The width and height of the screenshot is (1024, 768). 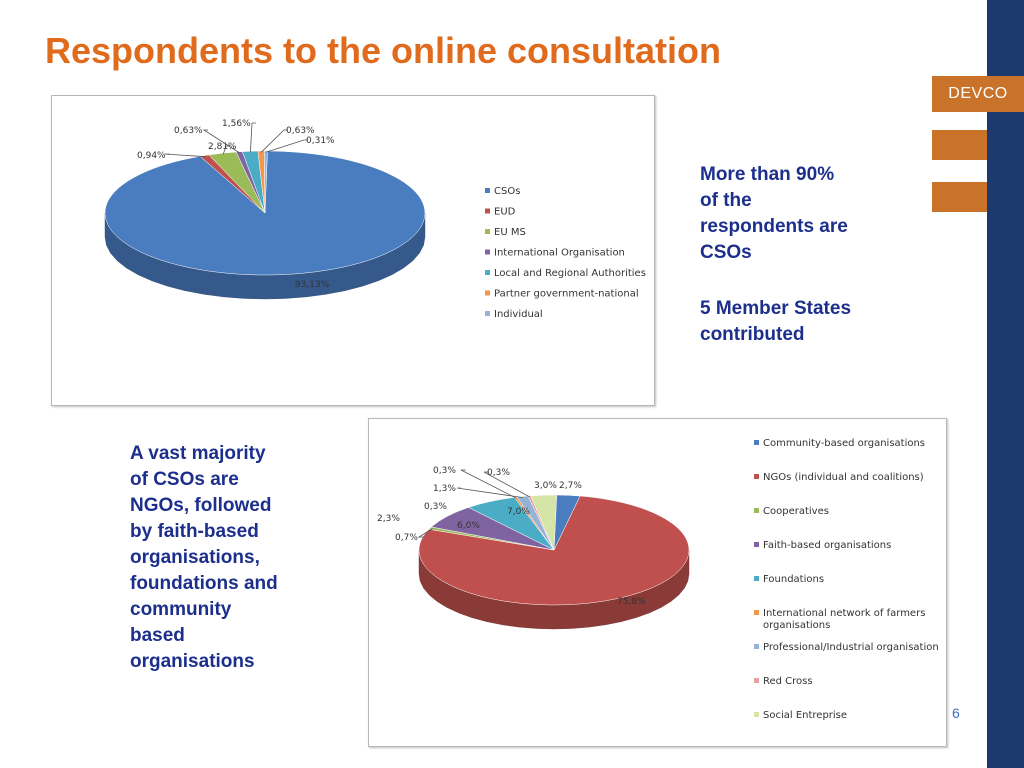 What do you see at coordinates (776, 321) in the screenshot?
I see `note-member-states: 5 Member States contributed` at bounding box center [776, 321].